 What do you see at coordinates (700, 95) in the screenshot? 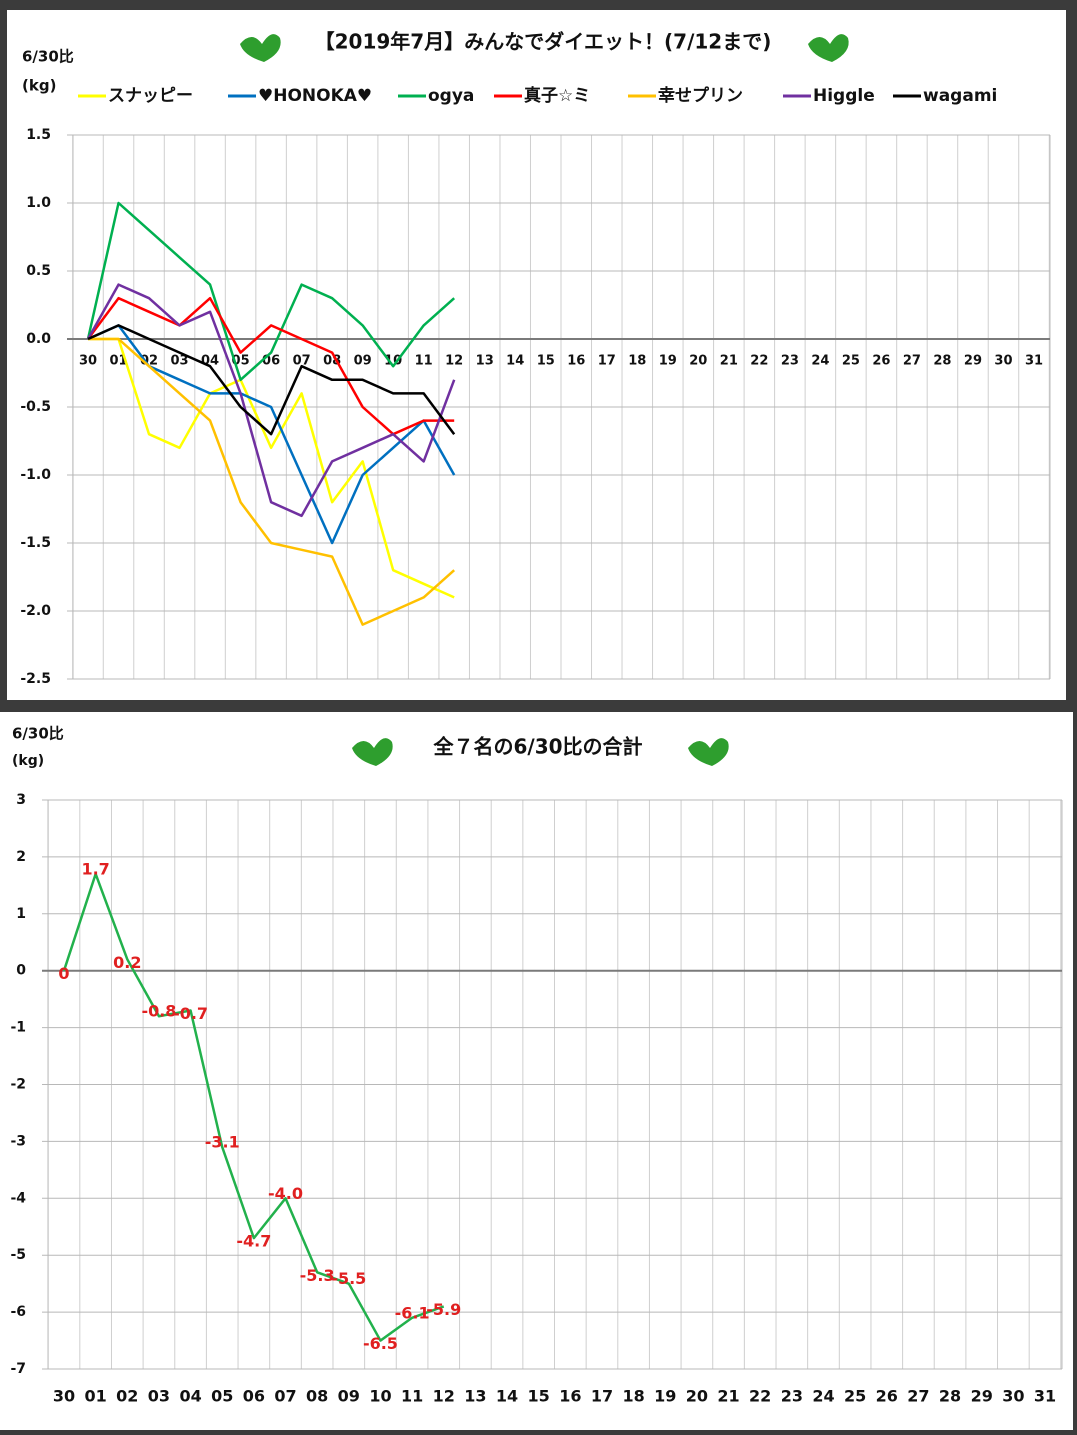
I see `legend-label: 幸せプリン` at bounding box center [700, 95].